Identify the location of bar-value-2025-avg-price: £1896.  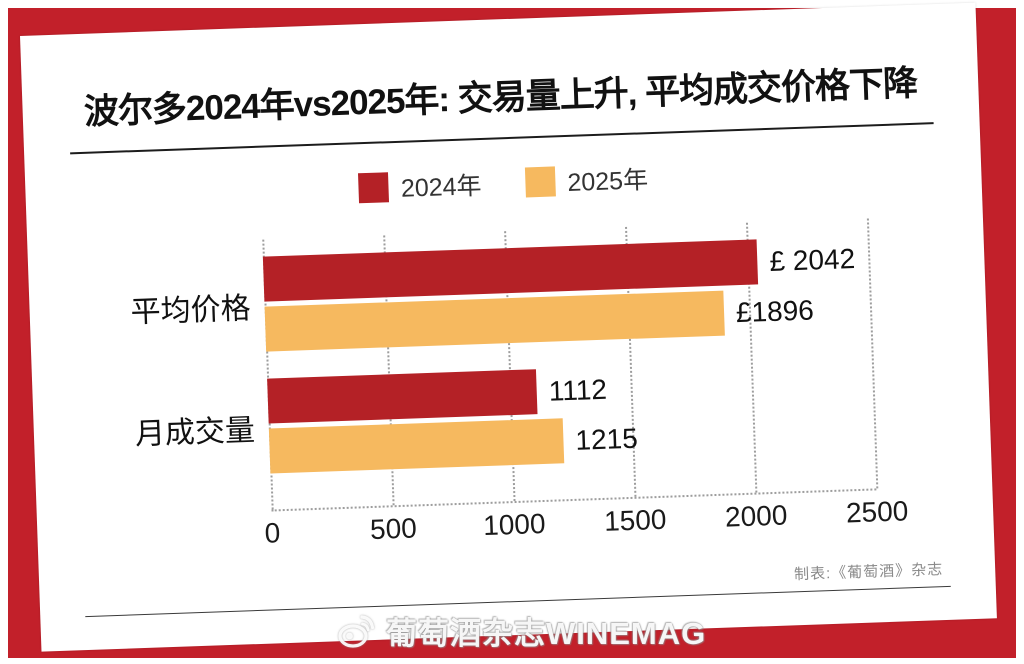
(775, 310).